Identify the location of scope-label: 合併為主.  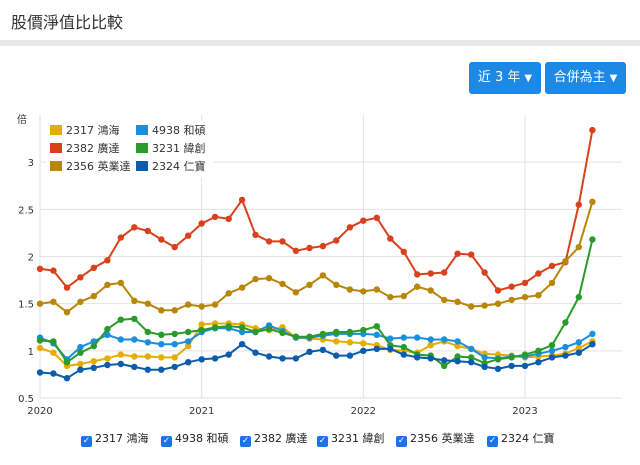
(579, 77).